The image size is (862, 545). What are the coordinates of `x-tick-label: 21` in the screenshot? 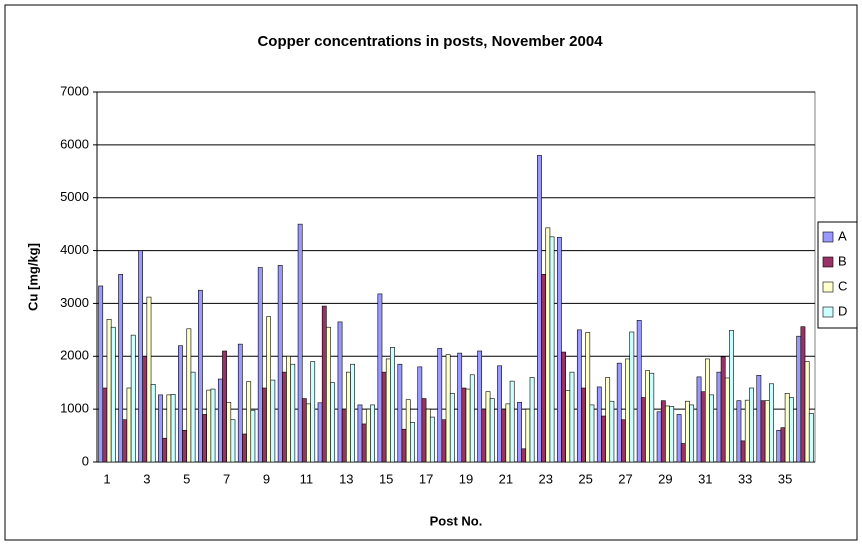 It's located at (506, 478).